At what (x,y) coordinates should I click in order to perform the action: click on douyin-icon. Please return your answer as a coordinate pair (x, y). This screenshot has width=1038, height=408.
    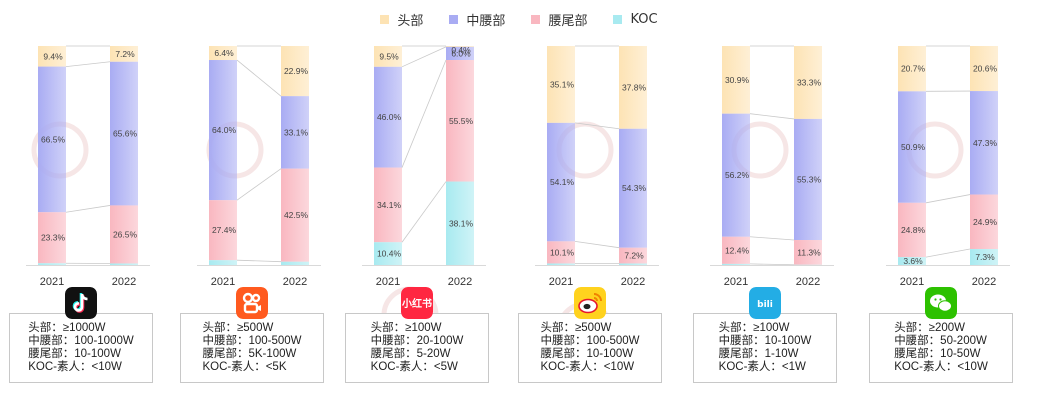
    Looking at the image, I should click on (81, 303).